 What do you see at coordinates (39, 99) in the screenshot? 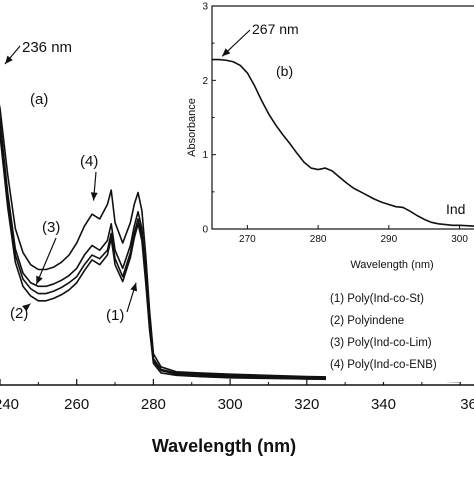
I see `main-panel-label: (a)` at bounding box center [39, 99].